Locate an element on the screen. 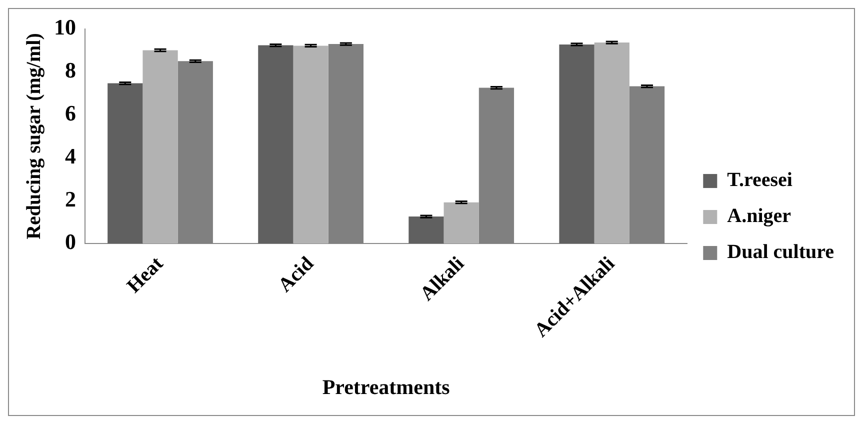 This screenshot has height=422, width=861. x-axis-title: Pretreatments is located at coordinates (386, 386).